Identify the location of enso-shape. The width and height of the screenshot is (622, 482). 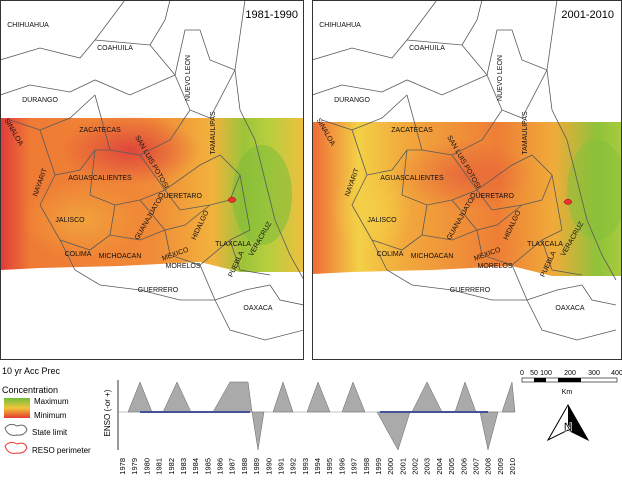
(321, 416).